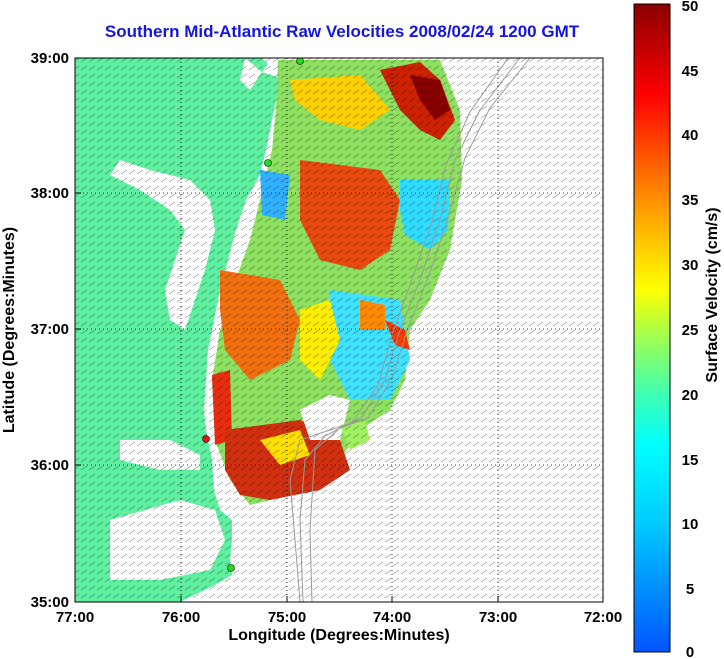  What do you see at coordinates (690, 395) in the screenshot?
I see `colorbar-tick-label: 20` at bounding box center [690, 395].